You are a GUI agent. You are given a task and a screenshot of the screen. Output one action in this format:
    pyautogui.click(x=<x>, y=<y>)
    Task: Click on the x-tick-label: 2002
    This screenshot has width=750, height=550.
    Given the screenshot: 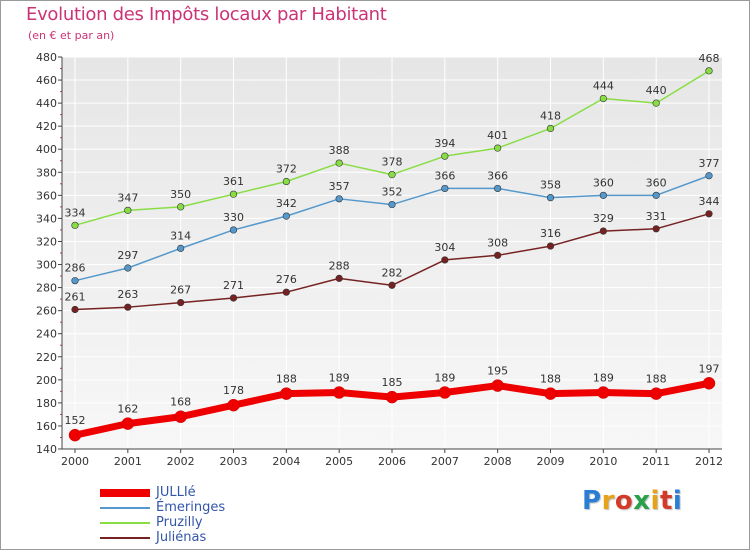 What is the action you would take?
    pyautogui.click(x=181, y=461)
    